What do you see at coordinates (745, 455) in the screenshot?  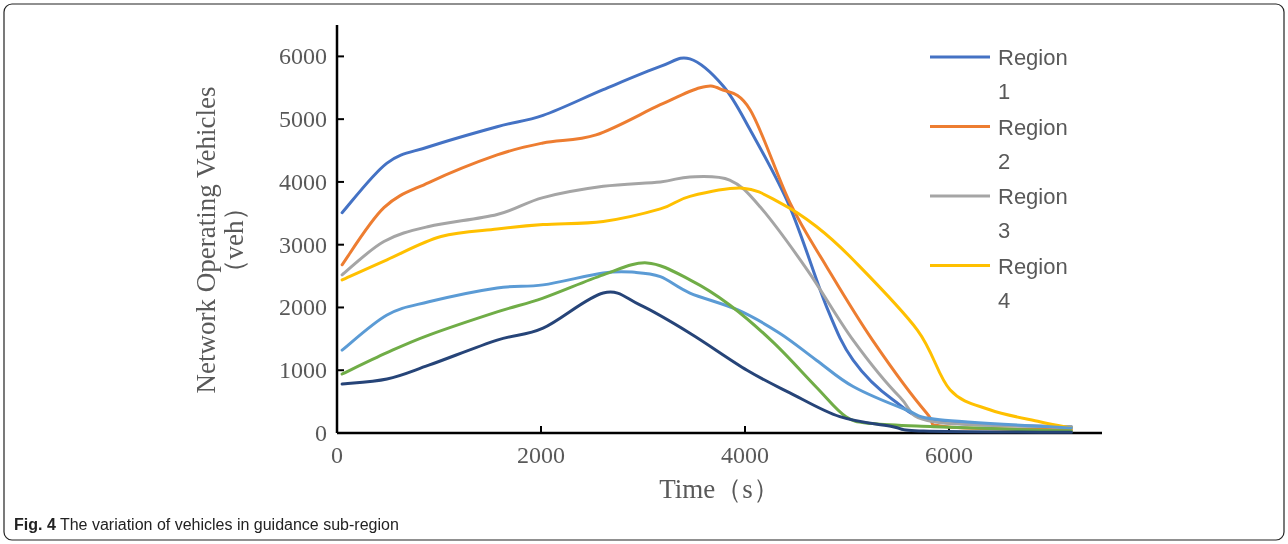 I see `x-tick-label: 4000` at bounding box center [745, 455].